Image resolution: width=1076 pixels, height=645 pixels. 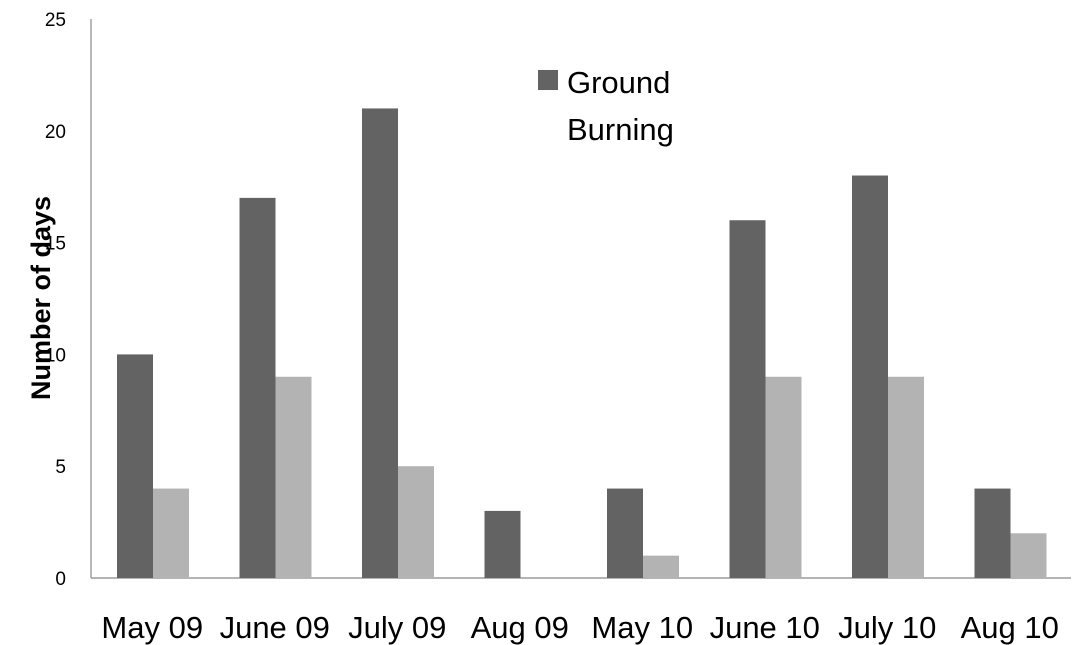 What do you see at coordinates (618, 82) in the screenshot?
I see `legend-label-ground: Ground` at bounding box center [618, 82].